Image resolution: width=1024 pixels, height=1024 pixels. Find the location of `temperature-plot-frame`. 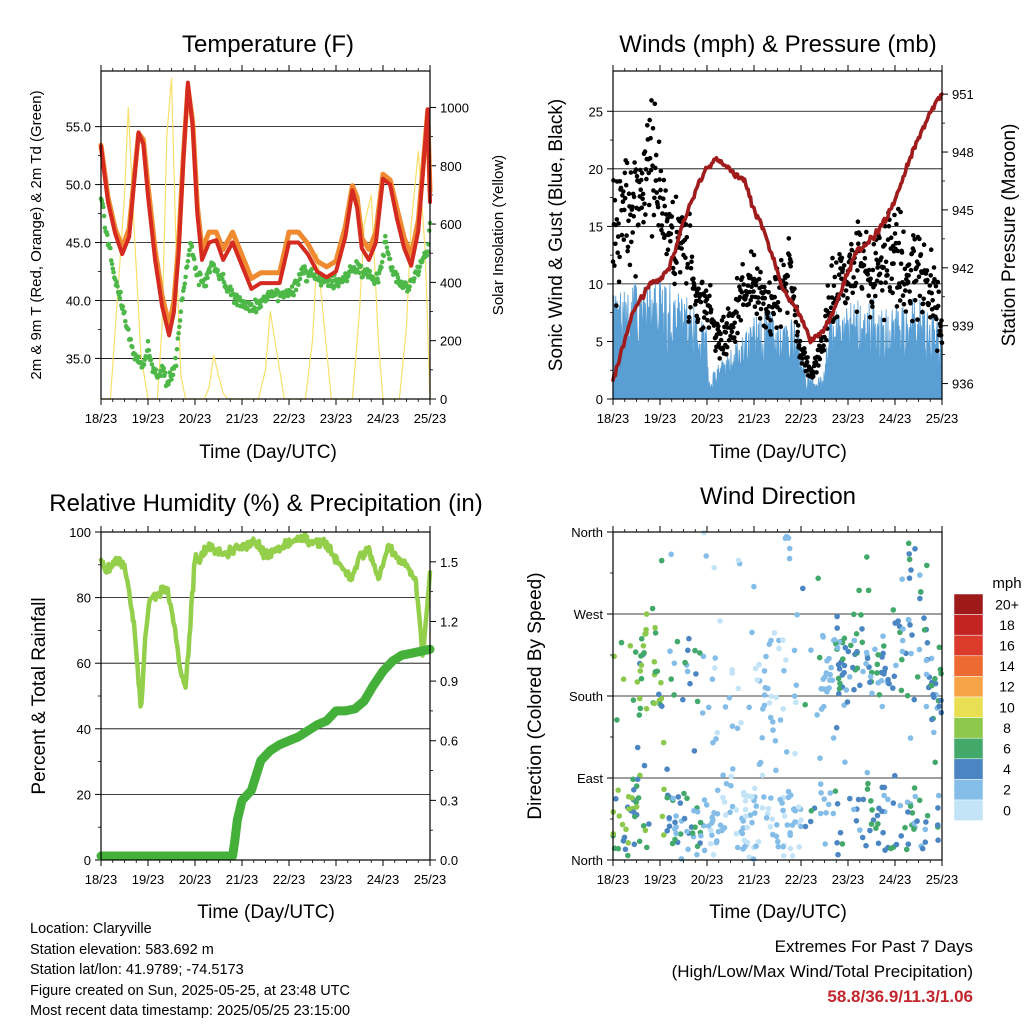

temperature-plot-frame is located at coordinates (265, 235).